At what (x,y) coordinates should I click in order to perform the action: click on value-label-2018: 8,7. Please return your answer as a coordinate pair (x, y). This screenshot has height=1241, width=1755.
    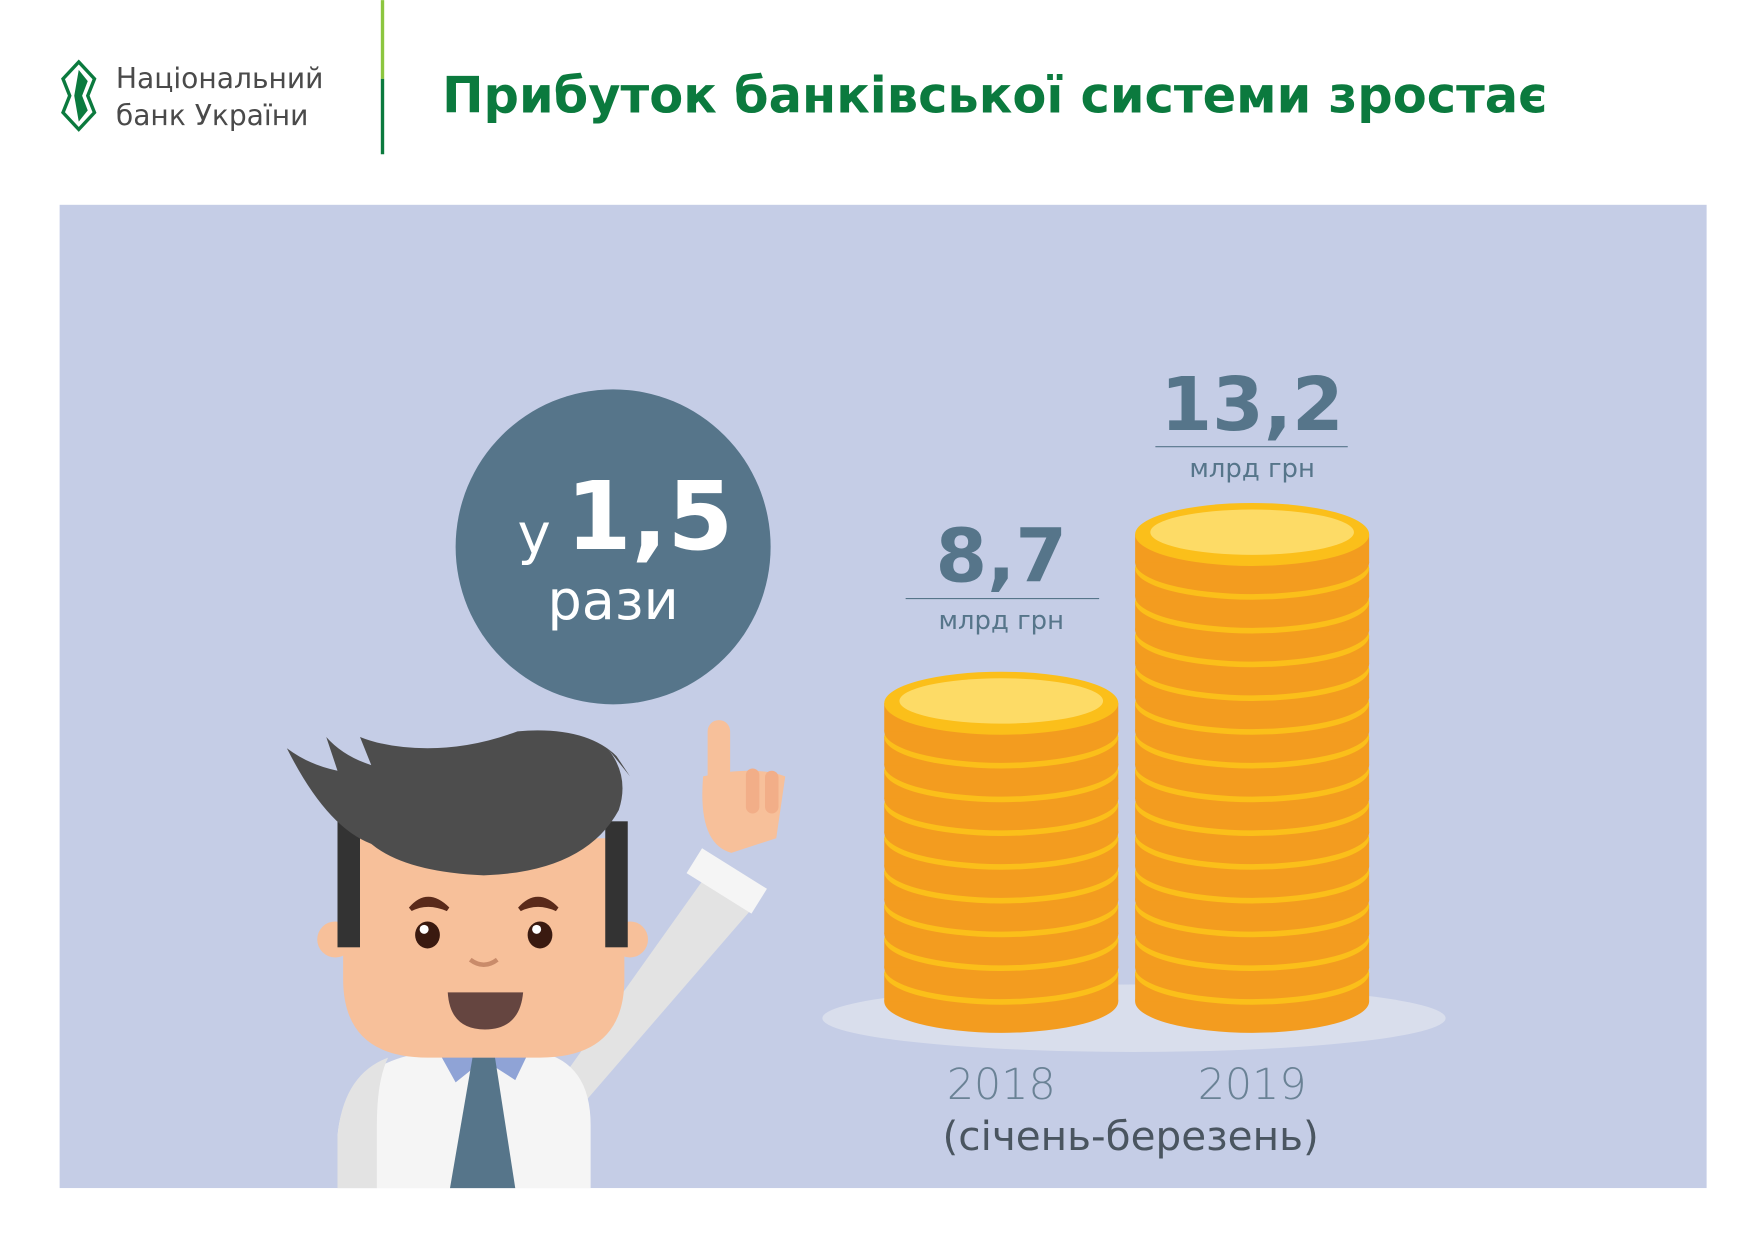
    Looking at the image, I should click on (1001, 556).